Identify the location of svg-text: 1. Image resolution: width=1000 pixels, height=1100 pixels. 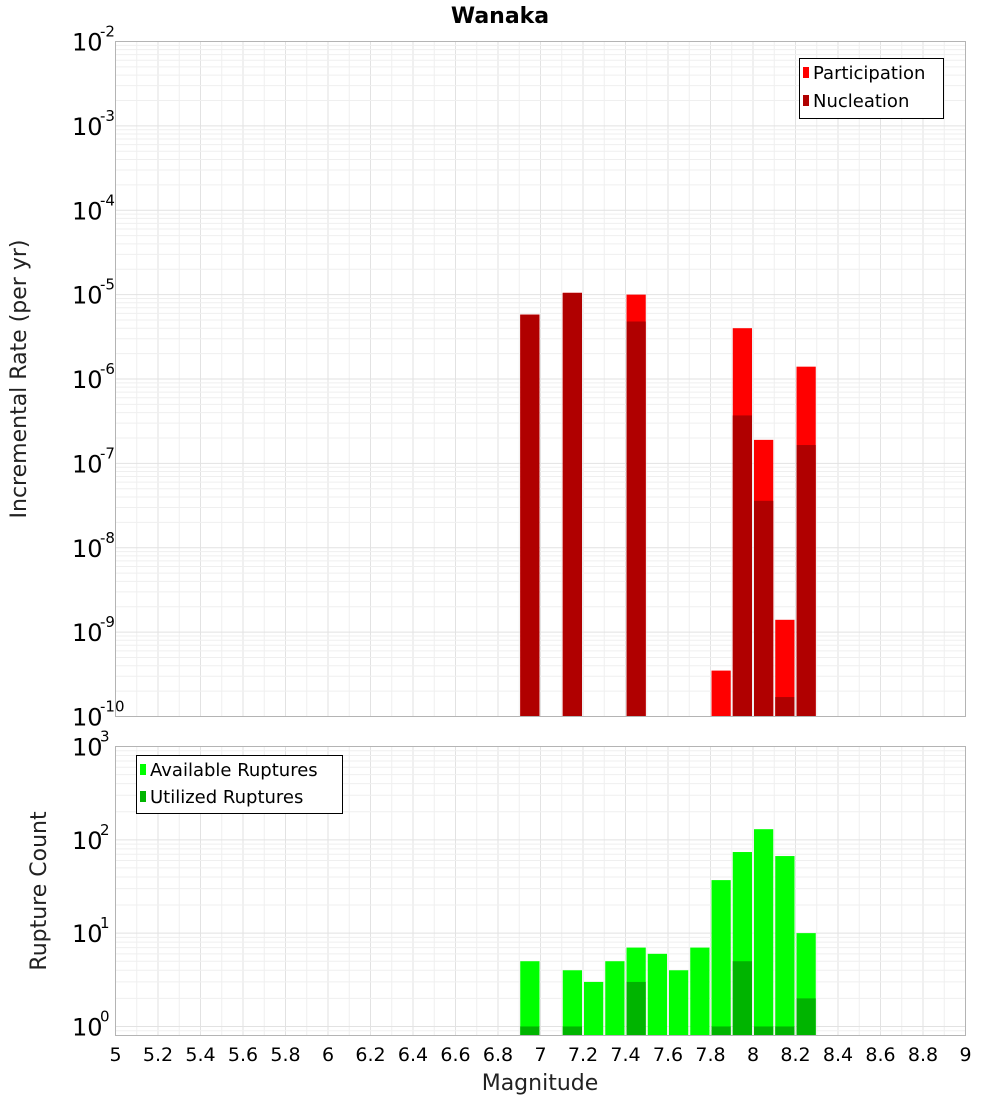
(105, 923).